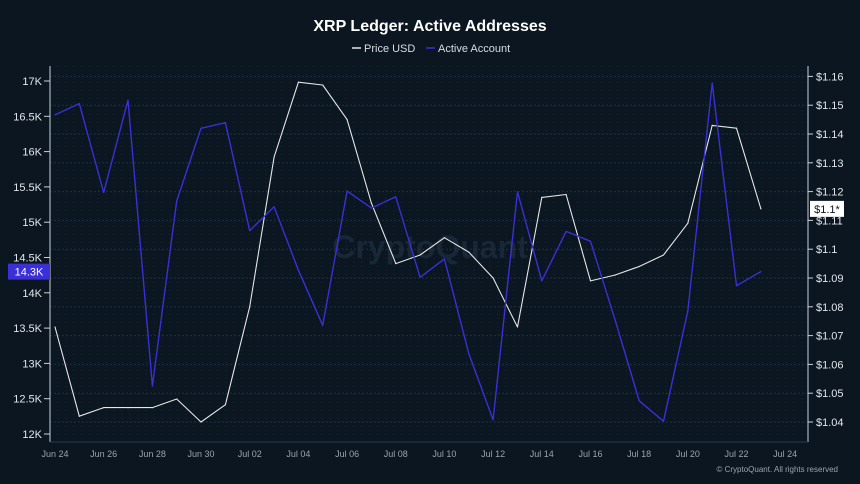 The image size is (860, 484). Describe the element at coordinates (54, 454) in the screenshot. I see `x-tick-label: Jun 24` at that location.